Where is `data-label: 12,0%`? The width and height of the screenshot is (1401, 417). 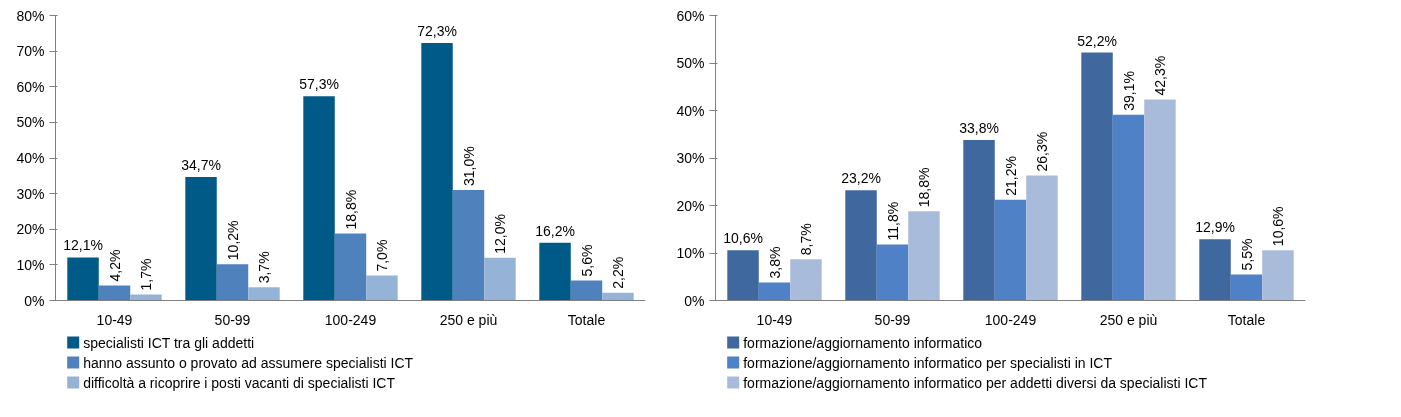 data-label: 12,0% is located at coordinates (499, 234).